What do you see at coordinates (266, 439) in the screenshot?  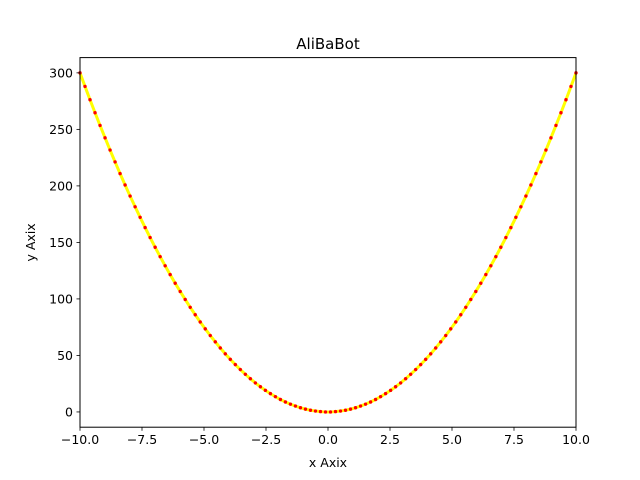 I see `x-tick-label: −2.5` at bounding box center [266, 439].